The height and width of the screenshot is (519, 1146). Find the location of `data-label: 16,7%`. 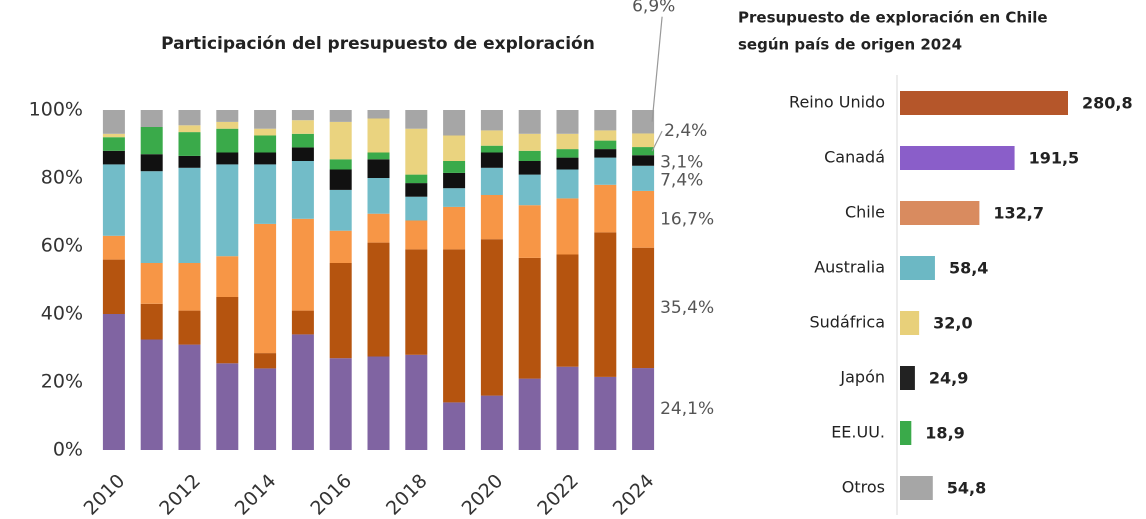

data-label: 16,7% is located at coordinates (687, 219).